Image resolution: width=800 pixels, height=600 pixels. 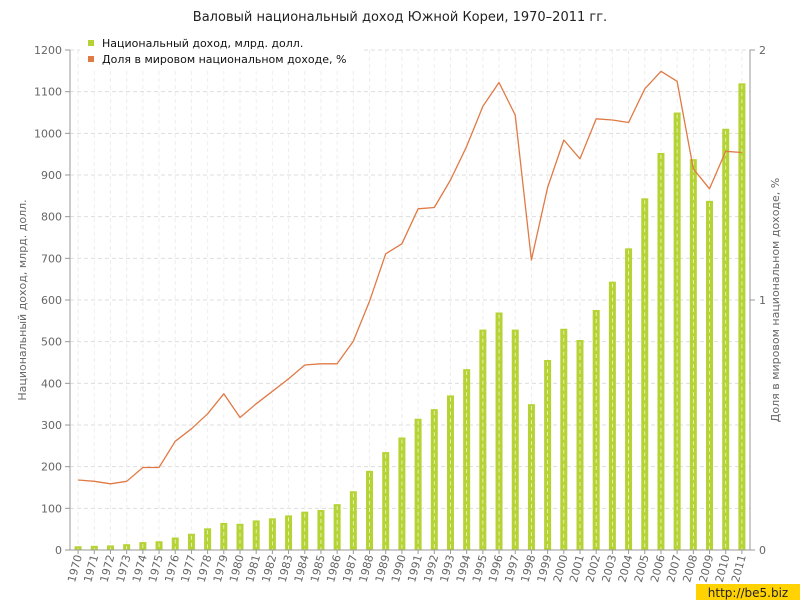 I want to click on legend-label-share: Доля в мировом национальном доходе, %, so click(x=224, y=59).